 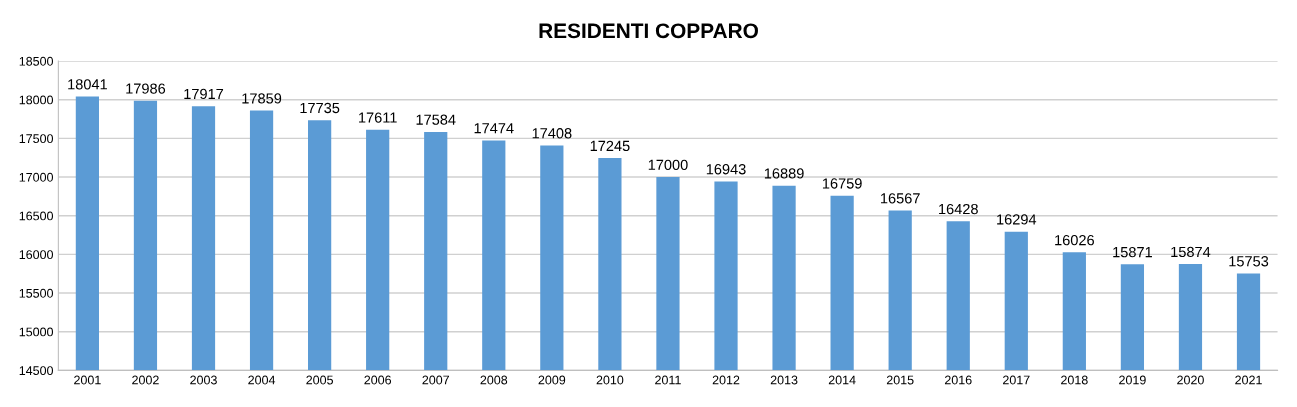 What do you see at coordinates (552, 133) in the screenshot?
I see `data-label: 17408` at bounding box center [552, 133].